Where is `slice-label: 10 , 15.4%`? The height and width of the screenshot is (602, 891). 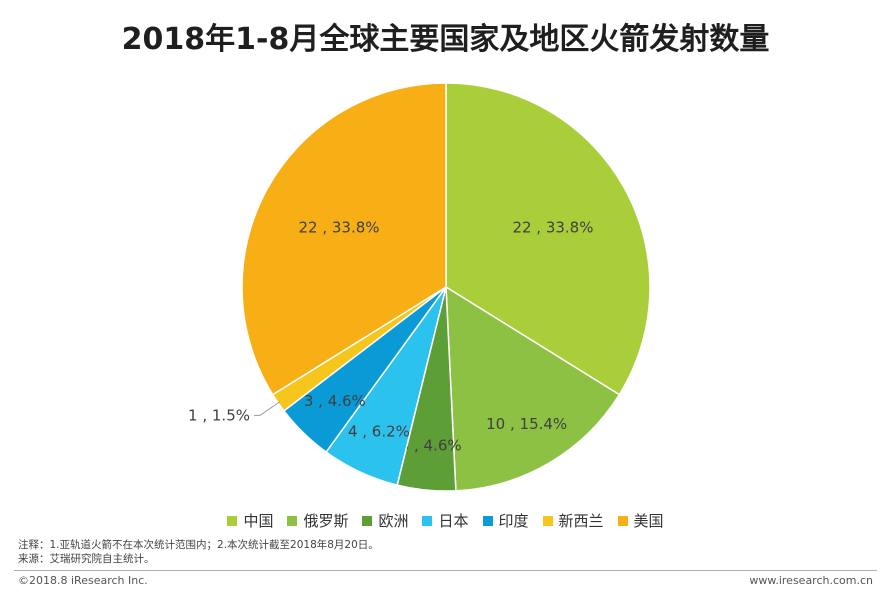 slice-label: 10 , 15.4% is located at coordinates (526, 424).